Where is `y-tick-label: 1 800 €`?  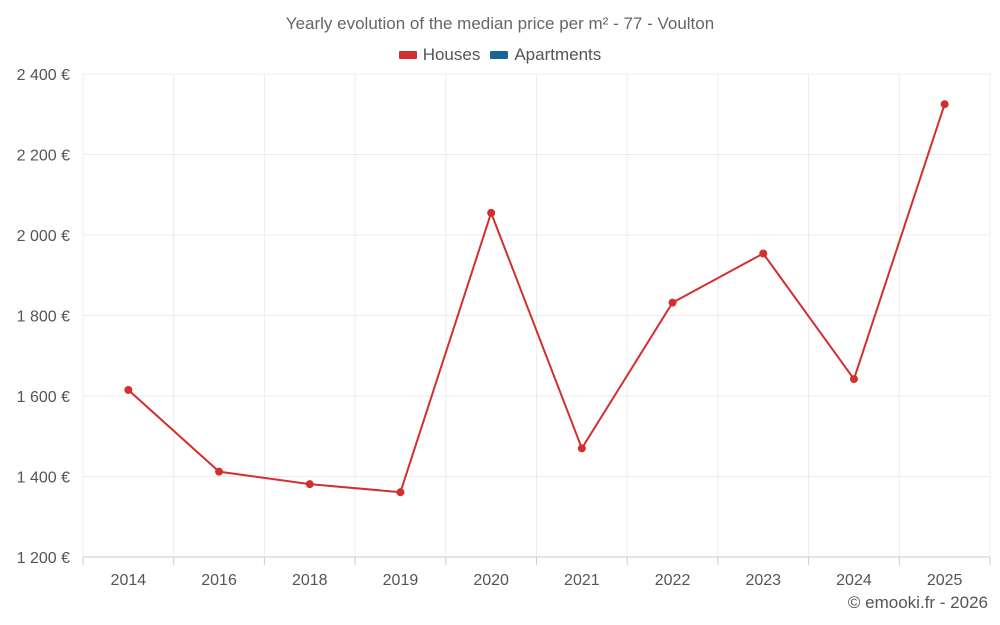 y-tick-label: 1 800 € is located at coordinates (43, 317).